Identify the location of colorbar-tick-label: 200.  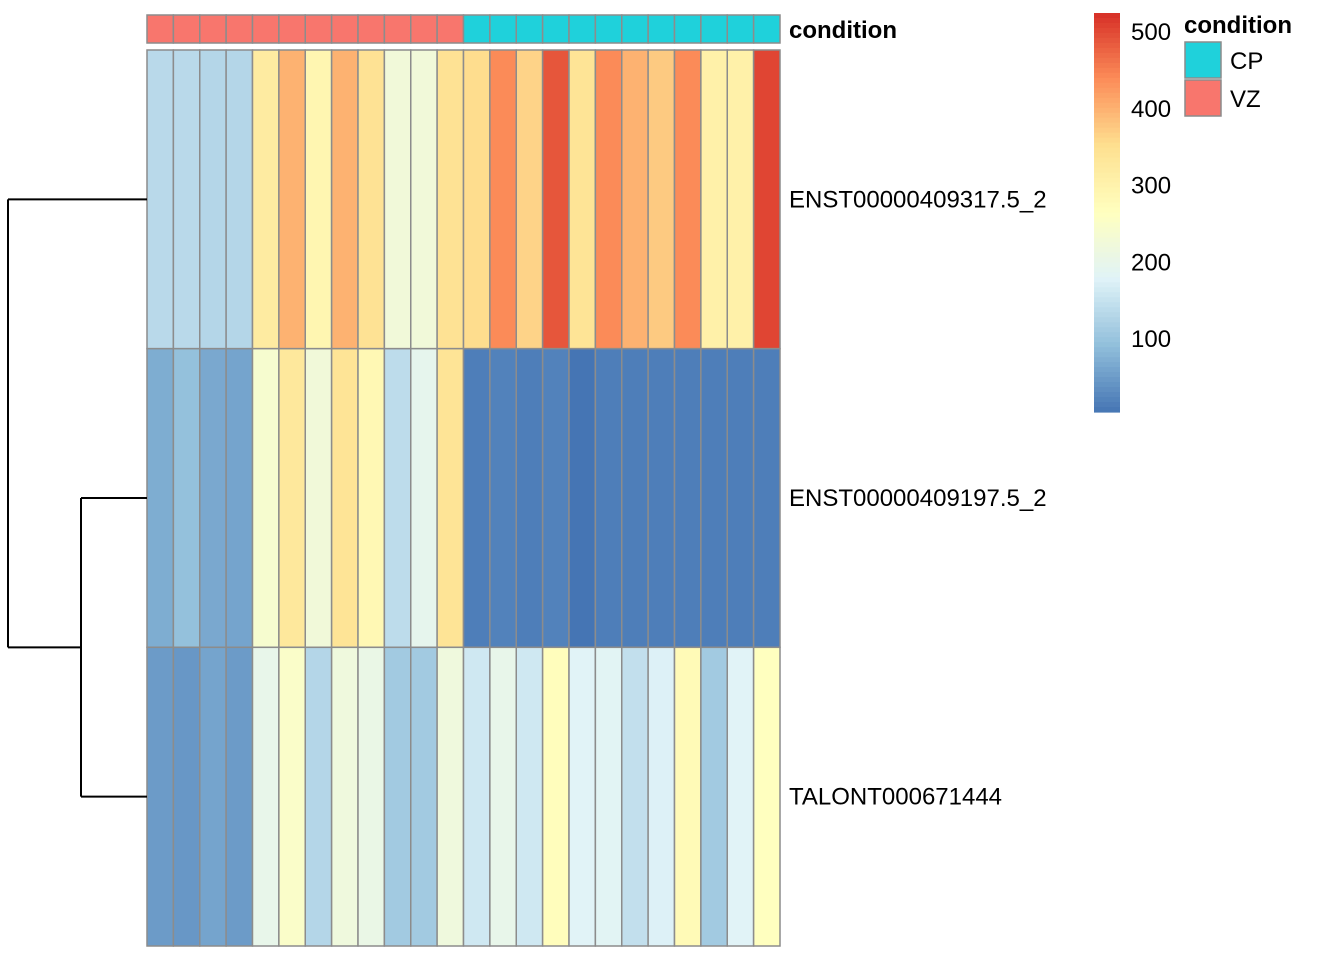
(1151, 262).